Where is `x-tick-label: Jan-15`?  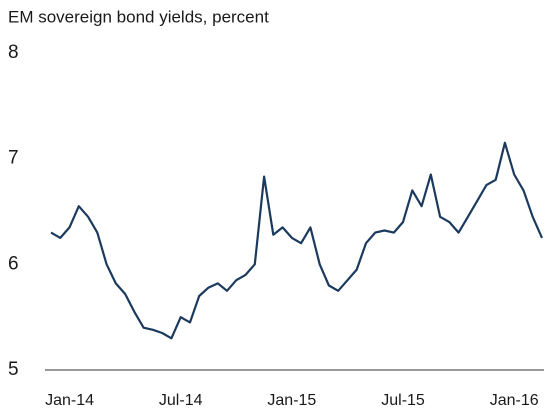
x-tick-label: Jan-15 is located at coordinates (291, 400).